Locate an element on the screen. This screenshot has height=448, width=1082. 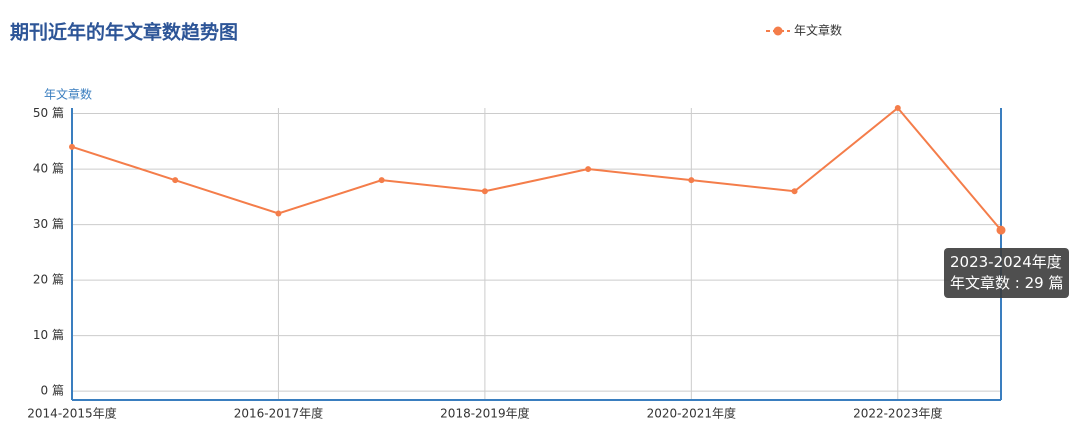
y-tick-label: 0 篇 is located at coordinates (52, 390).